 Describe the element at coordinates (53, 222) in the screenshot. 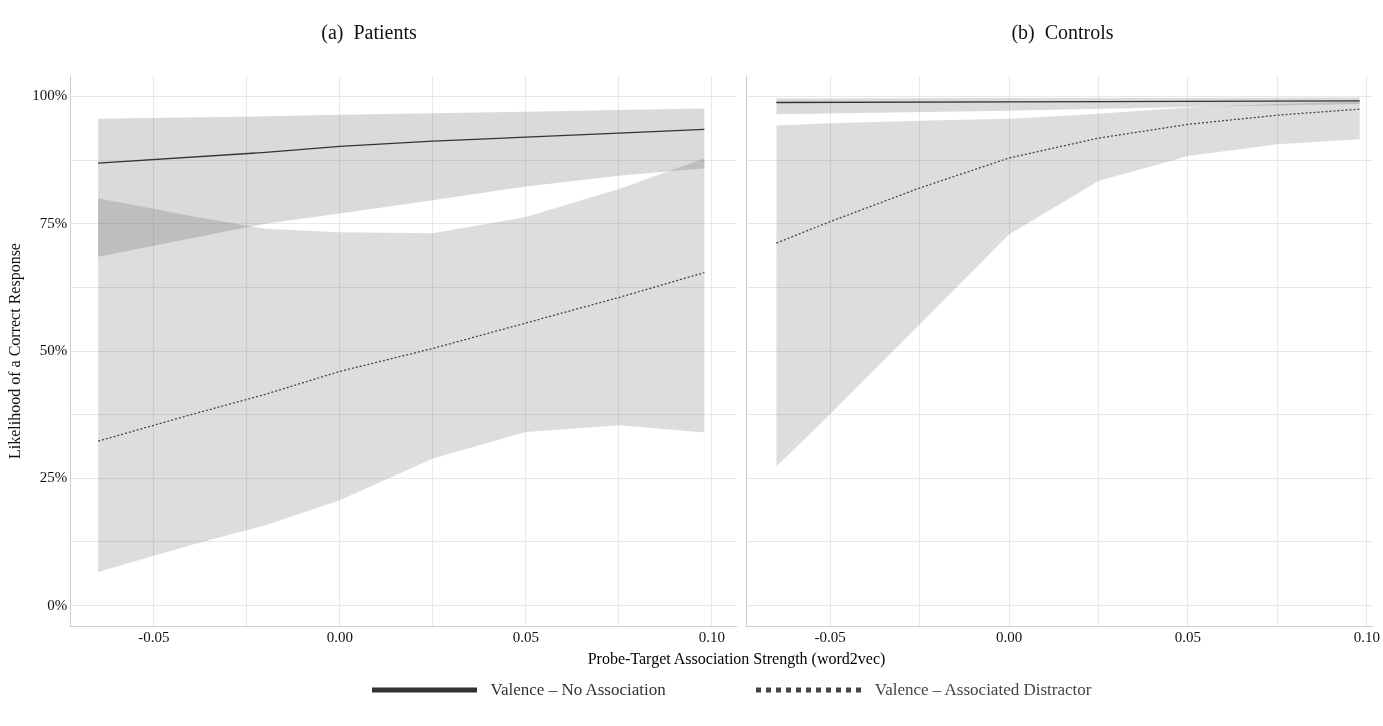

I see `y-tick-label: 75%` at that location.